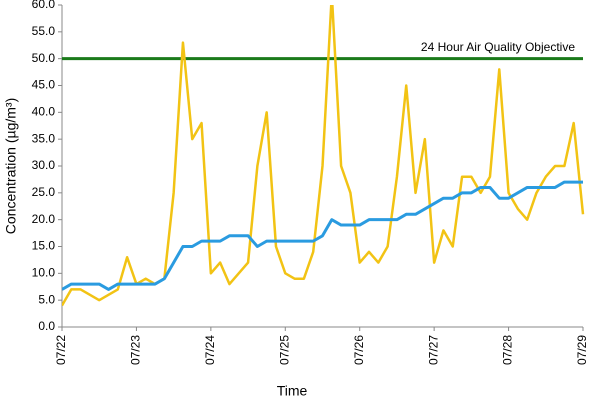  What do you see at coordinates (44, 273) in the screenshot?
I see `y-tick-label: 10.0` at bounding box center [44, 273].